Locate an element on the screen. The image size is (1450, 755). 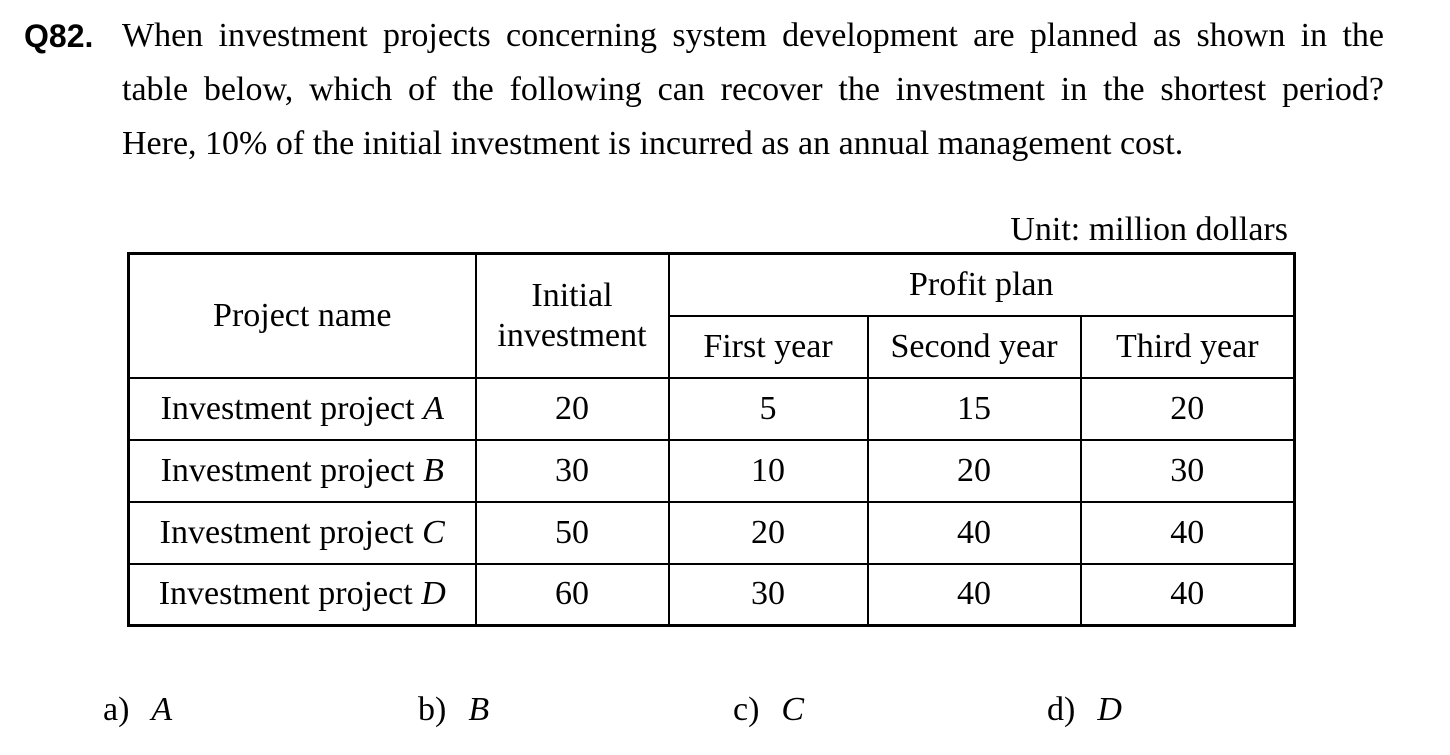
initial-investment-cell: 20 is located at coordinates (572, 408).